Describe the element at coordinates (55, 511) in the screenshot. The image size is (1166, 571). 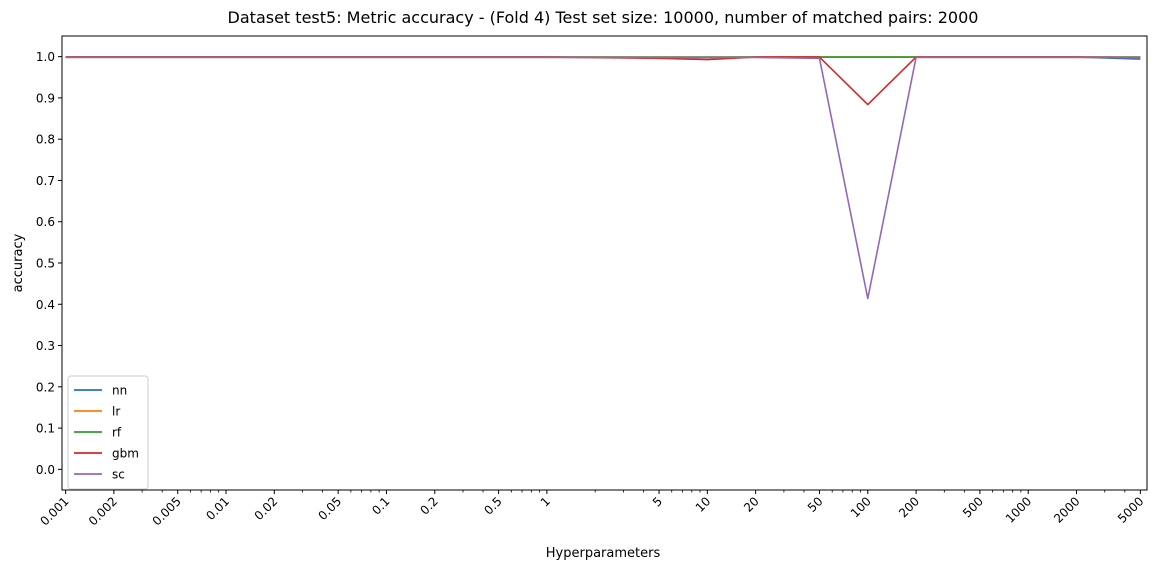
I see `x-tick-label: 0.001` at that location.